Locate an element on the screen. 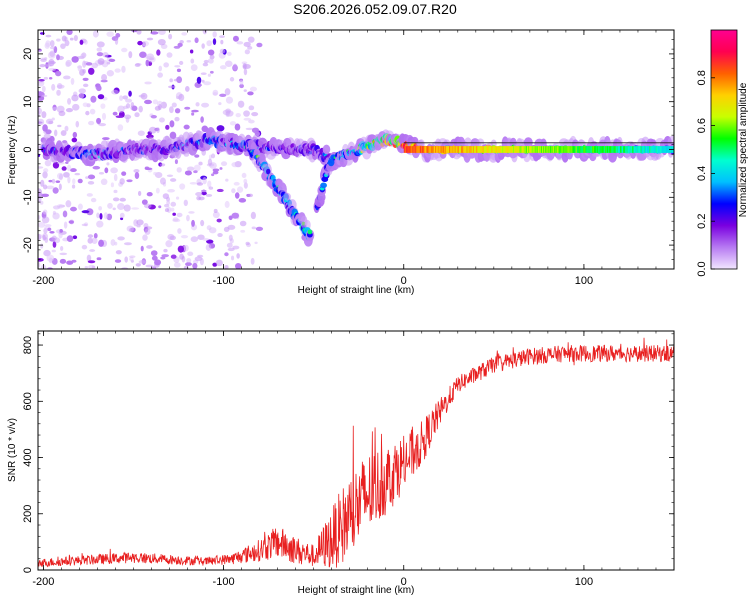  colorbar-tick-label: 0.4 is located at coordinates (702, 173).